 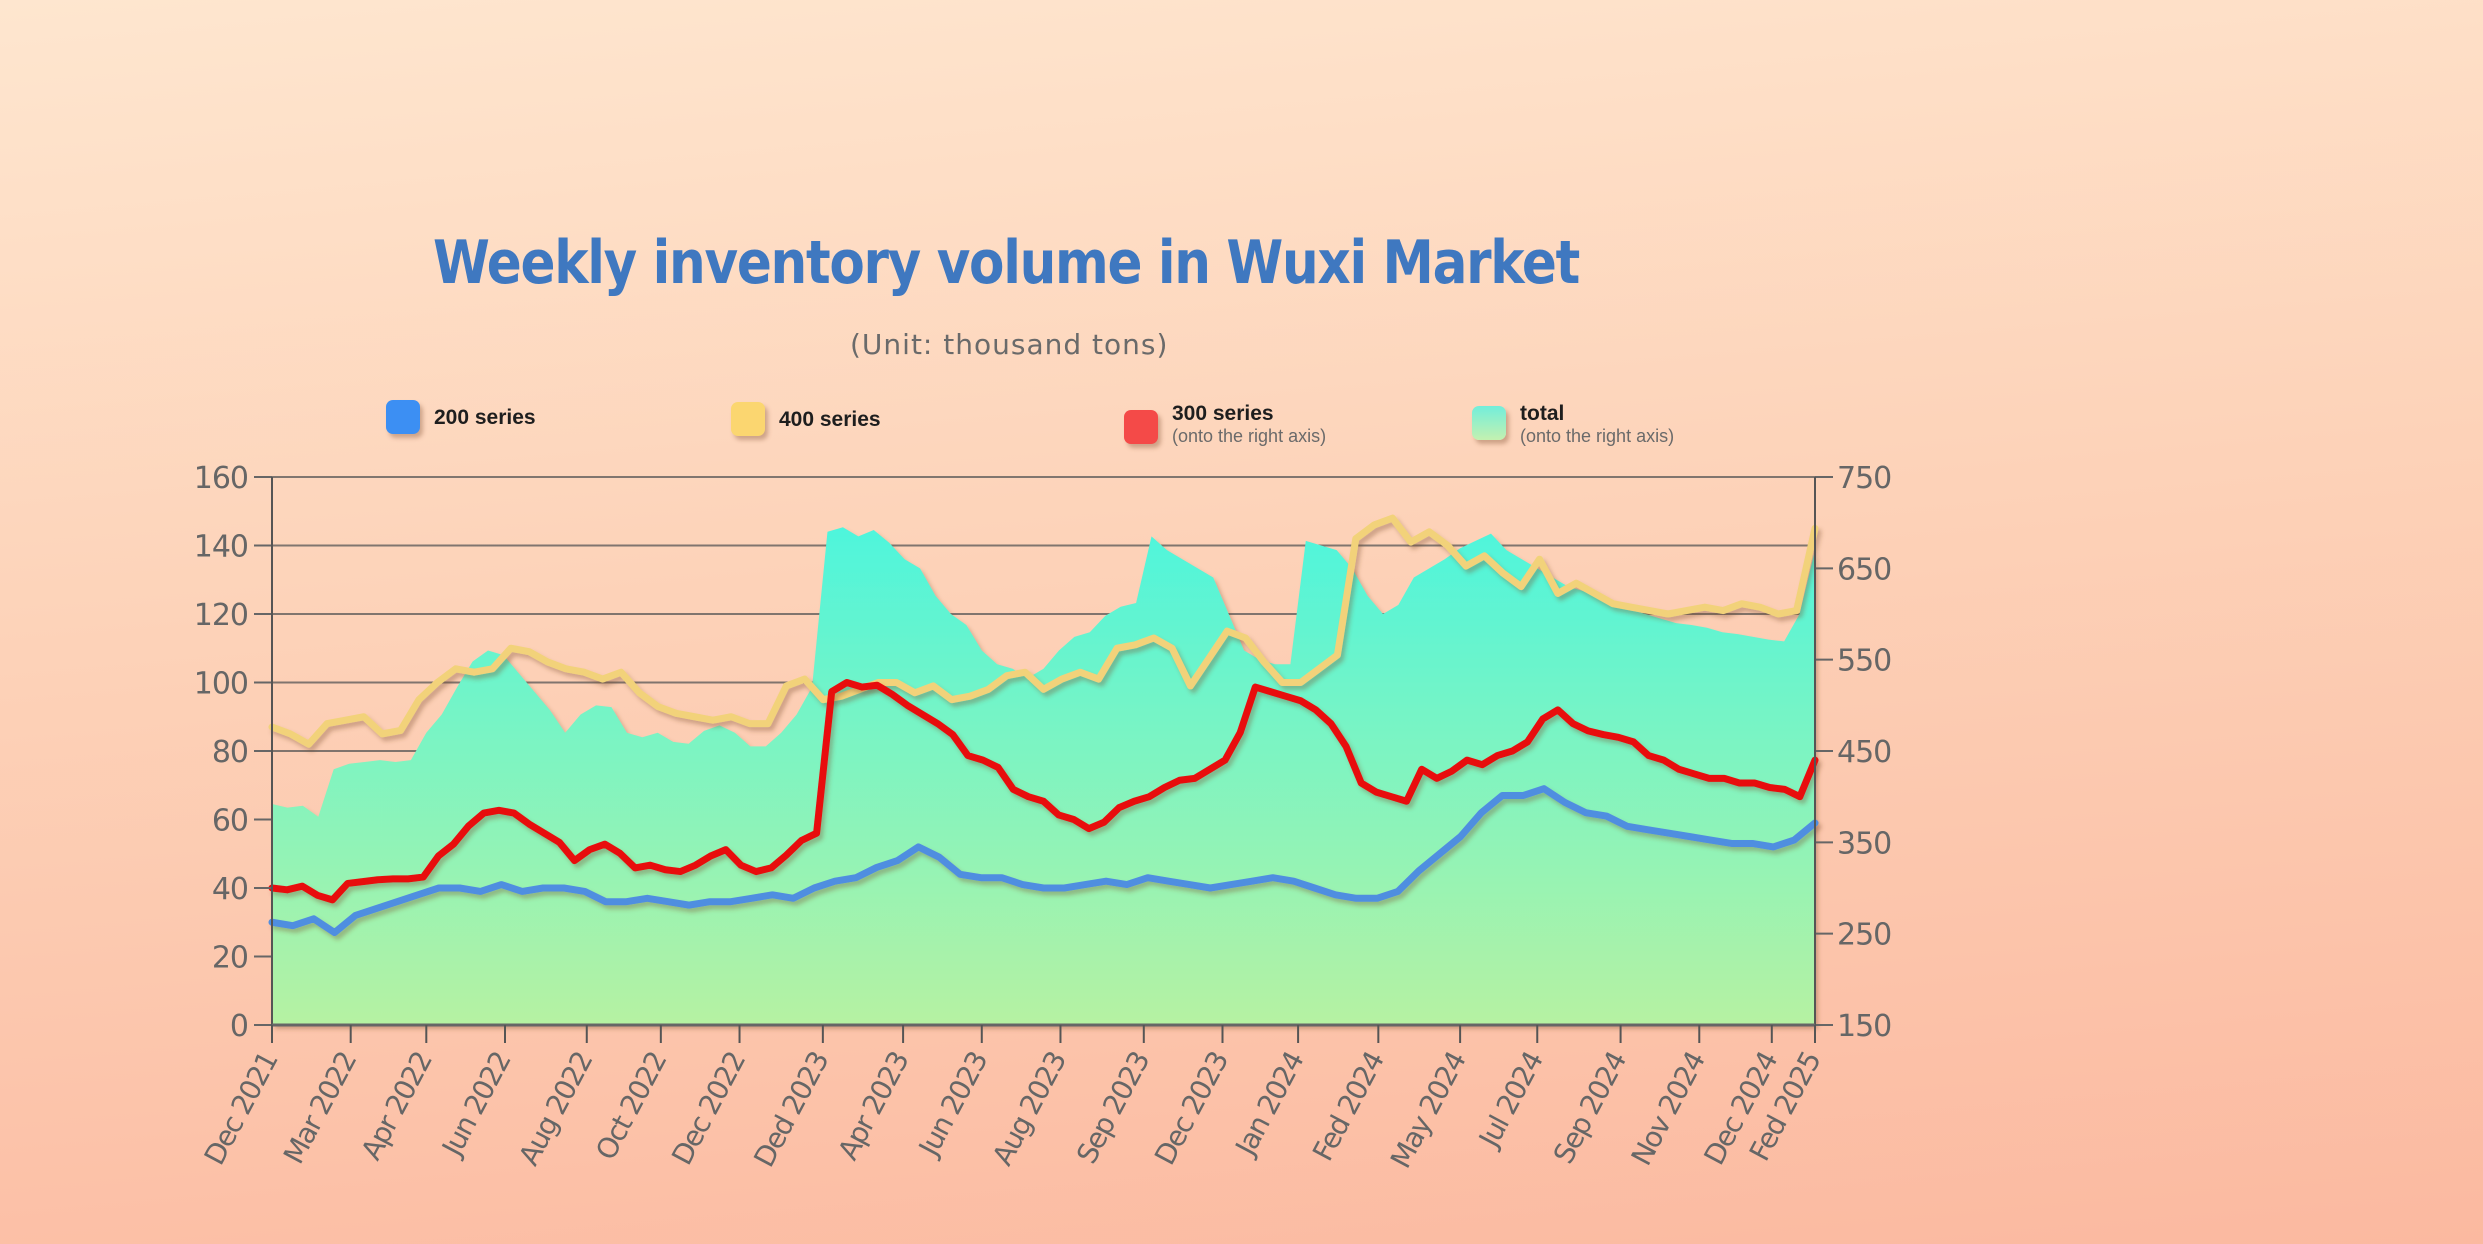 I want to click on legend-label: total, so click(x=1542, y=413).